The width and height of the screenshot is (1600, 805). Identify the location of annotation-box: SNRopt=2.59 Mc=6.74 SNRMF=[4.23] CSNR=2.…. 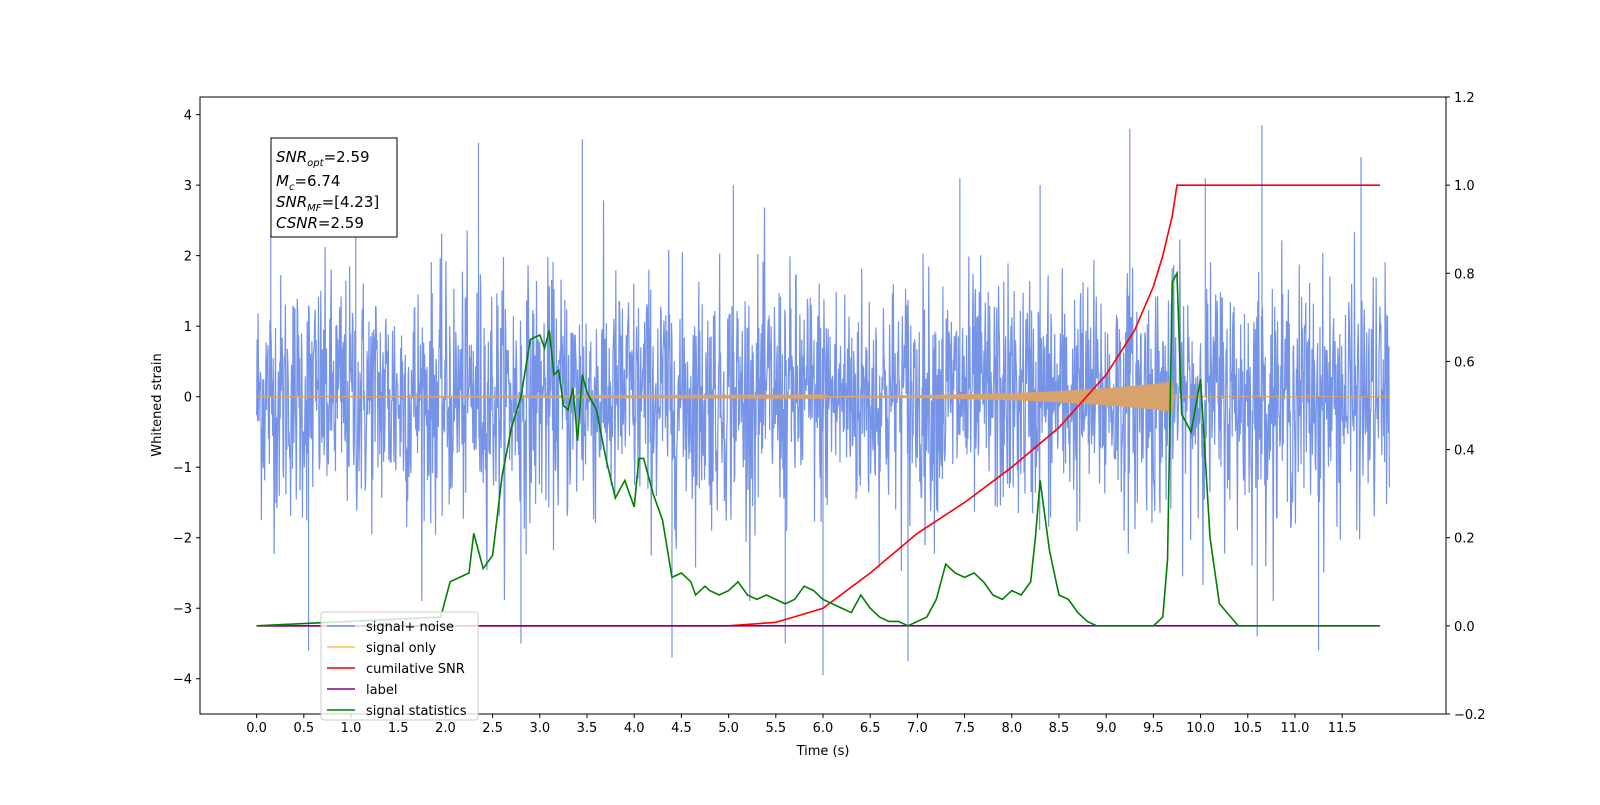
(334, 187).